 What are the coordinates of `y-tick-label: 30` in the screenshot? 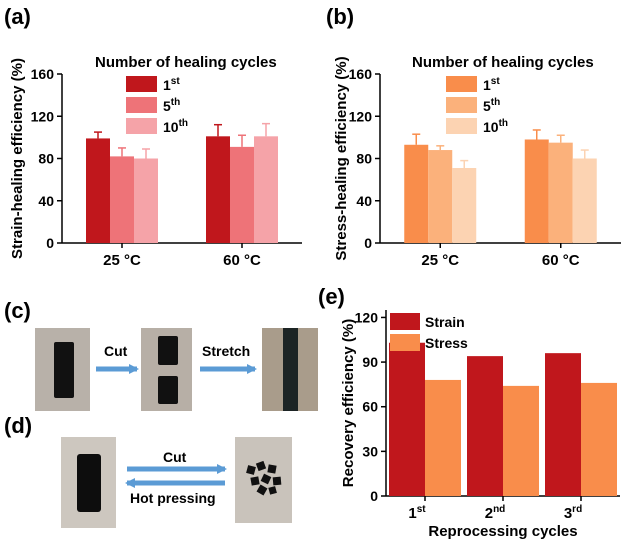 It's located at (370, 451).